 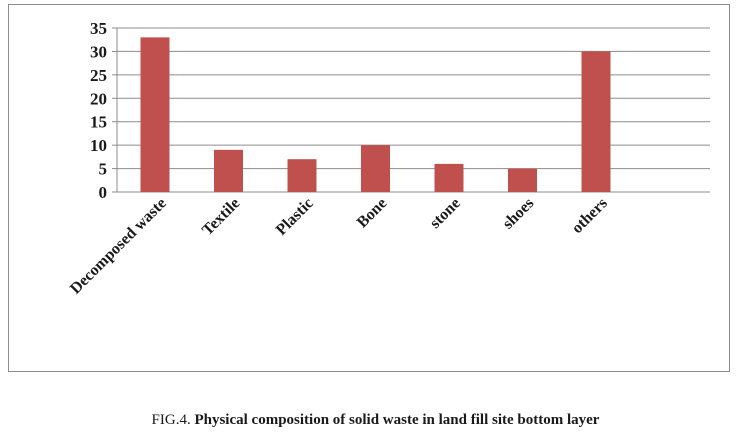 What do you see at coordinates (98, 98) in the screenshot?
I see `y-tick-label: 20` at bounding box center [98, 98].